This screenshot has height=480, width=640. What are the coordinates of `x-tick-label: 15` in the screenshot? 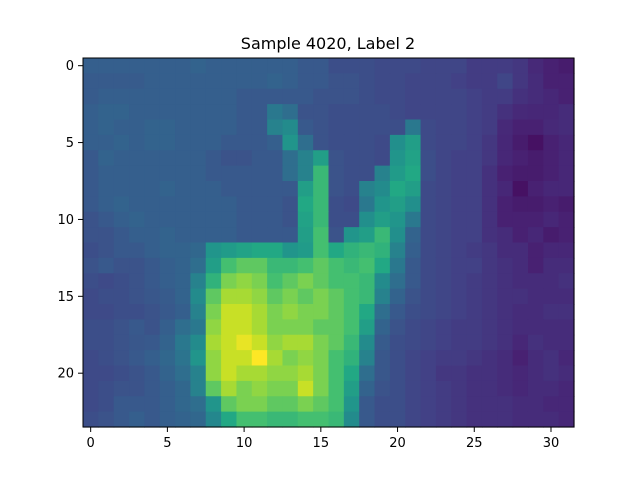 It's located at (321, 443).